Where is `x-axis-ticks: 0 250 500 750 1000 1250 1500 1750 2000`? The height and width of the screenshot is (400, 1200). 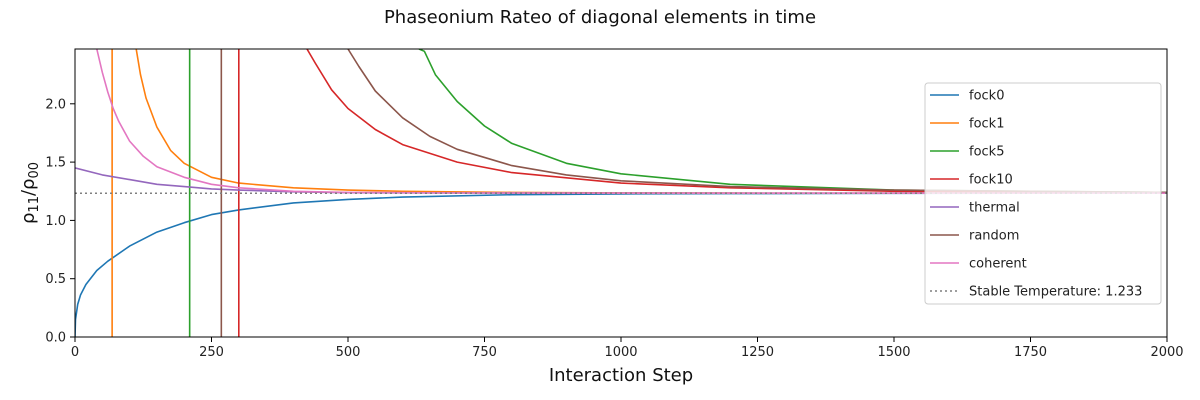
x-axis-ticks: 0 250 500 750 1000 1250 1500 1750 2000 is located at coordinates (627, 348).